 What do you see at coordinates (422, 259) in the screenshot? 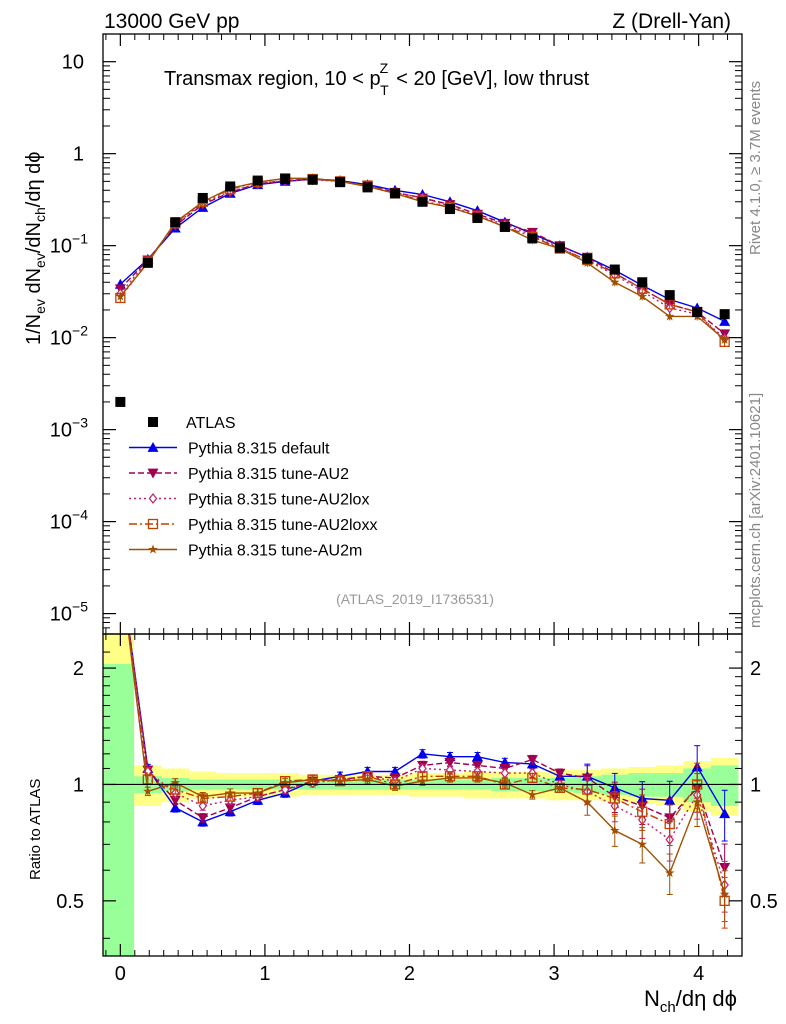
I see `series-line-main` at bounding box center [422, 259].